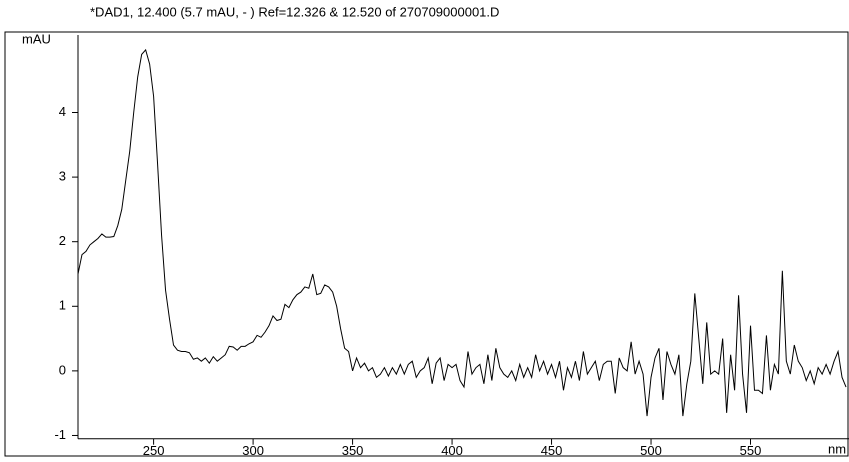  I want to click on x-tick-label: 300, so click(253, 450).